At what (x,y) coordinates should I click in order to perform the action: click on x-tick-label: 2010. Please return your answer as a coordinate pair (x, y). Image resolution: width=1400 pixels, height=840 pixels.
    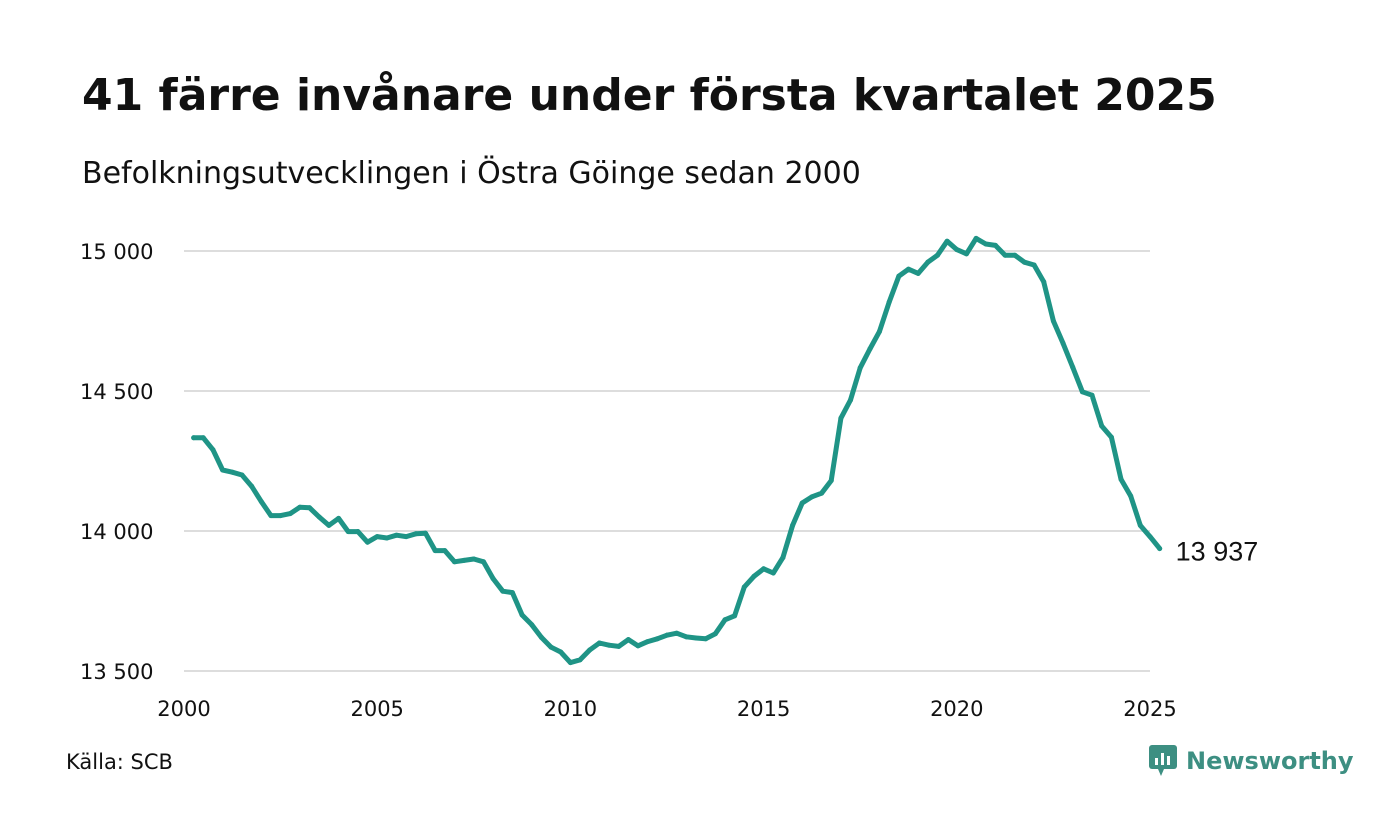
    Looking at the image, I should click on (570, 709).